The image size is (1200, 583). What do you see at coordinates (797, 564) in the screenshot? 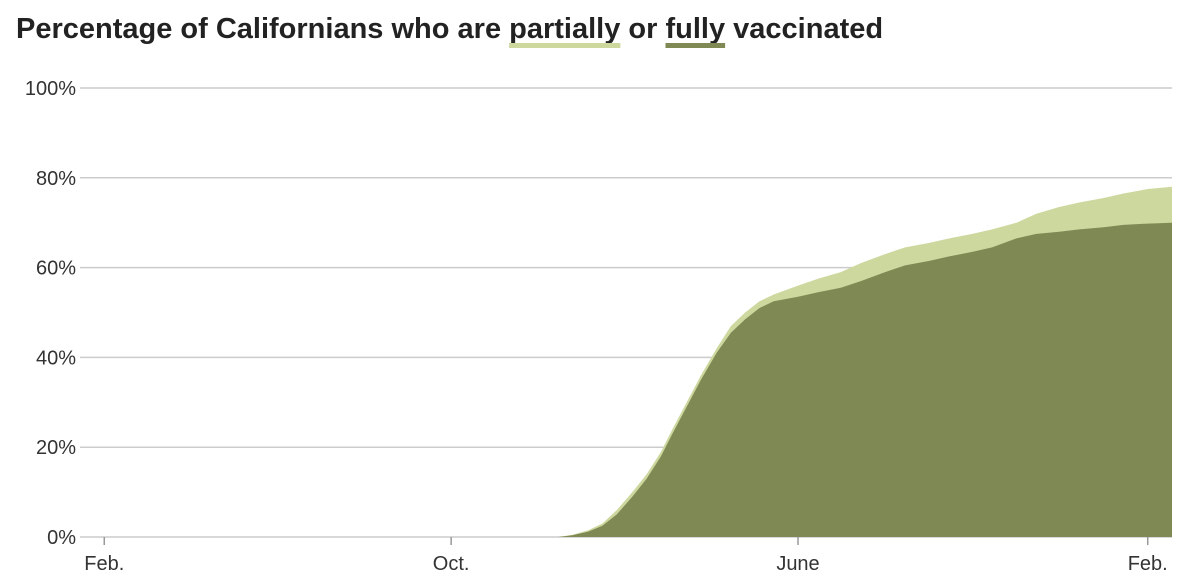
I see `x-tick-label: June` at bounding box center [797, 564].